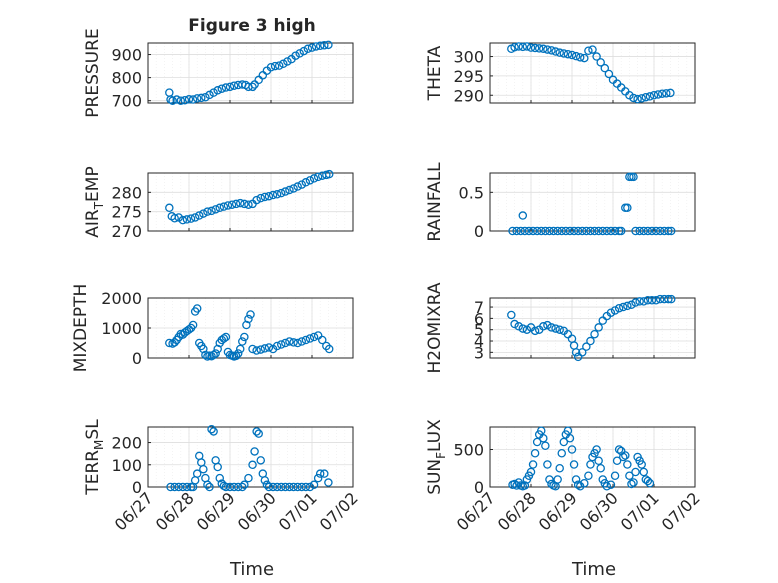 Image resolution: width=778 pixels, height=583 pixels. I want to click on y-axis-label-main: MIXDEPTH, so click(81, 328).